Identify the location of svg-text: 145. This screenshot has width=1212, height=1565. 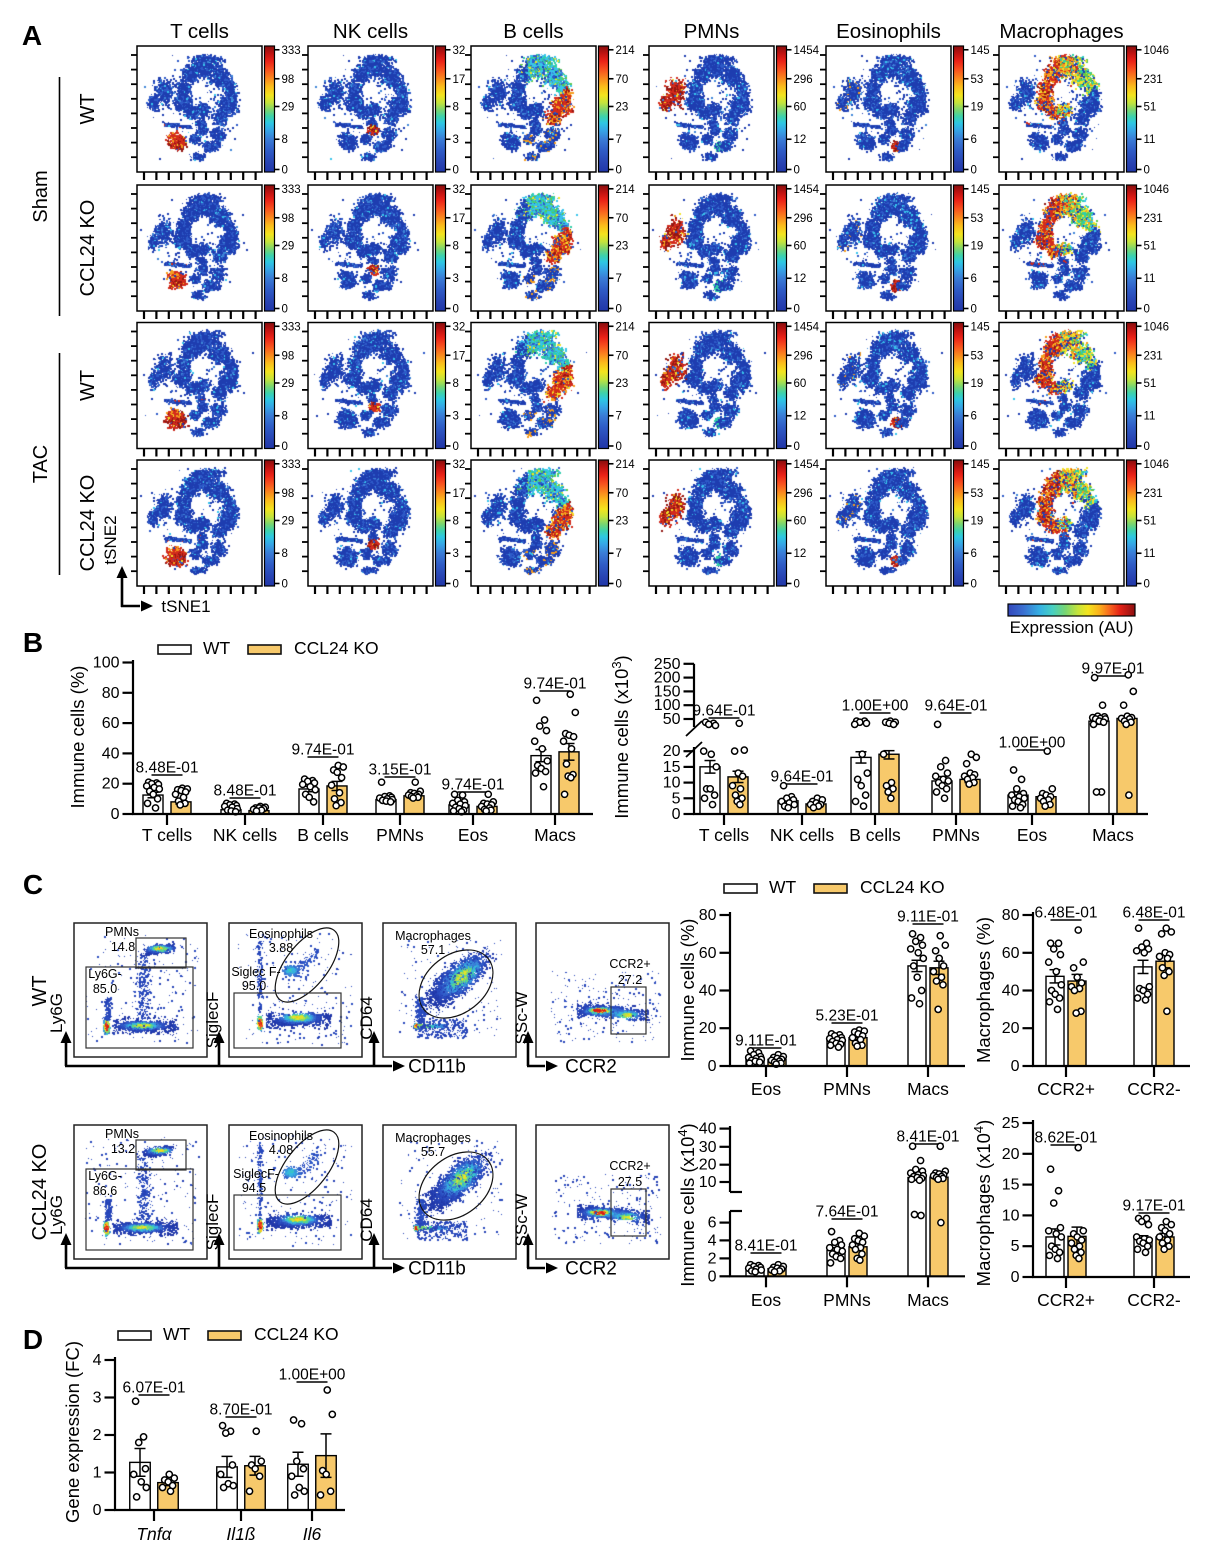
(980, 327).